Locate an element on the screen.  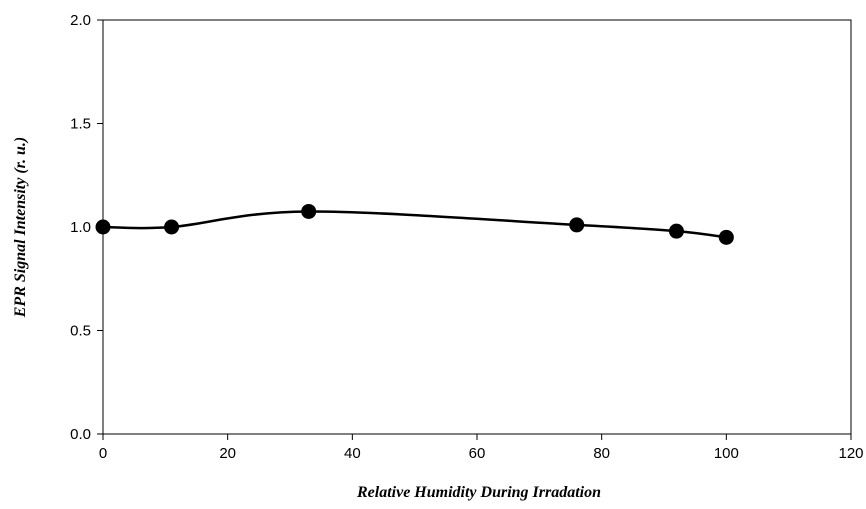
x-axis: 0 20 40 60 80 100 120 is located at coordinates (481, 448).